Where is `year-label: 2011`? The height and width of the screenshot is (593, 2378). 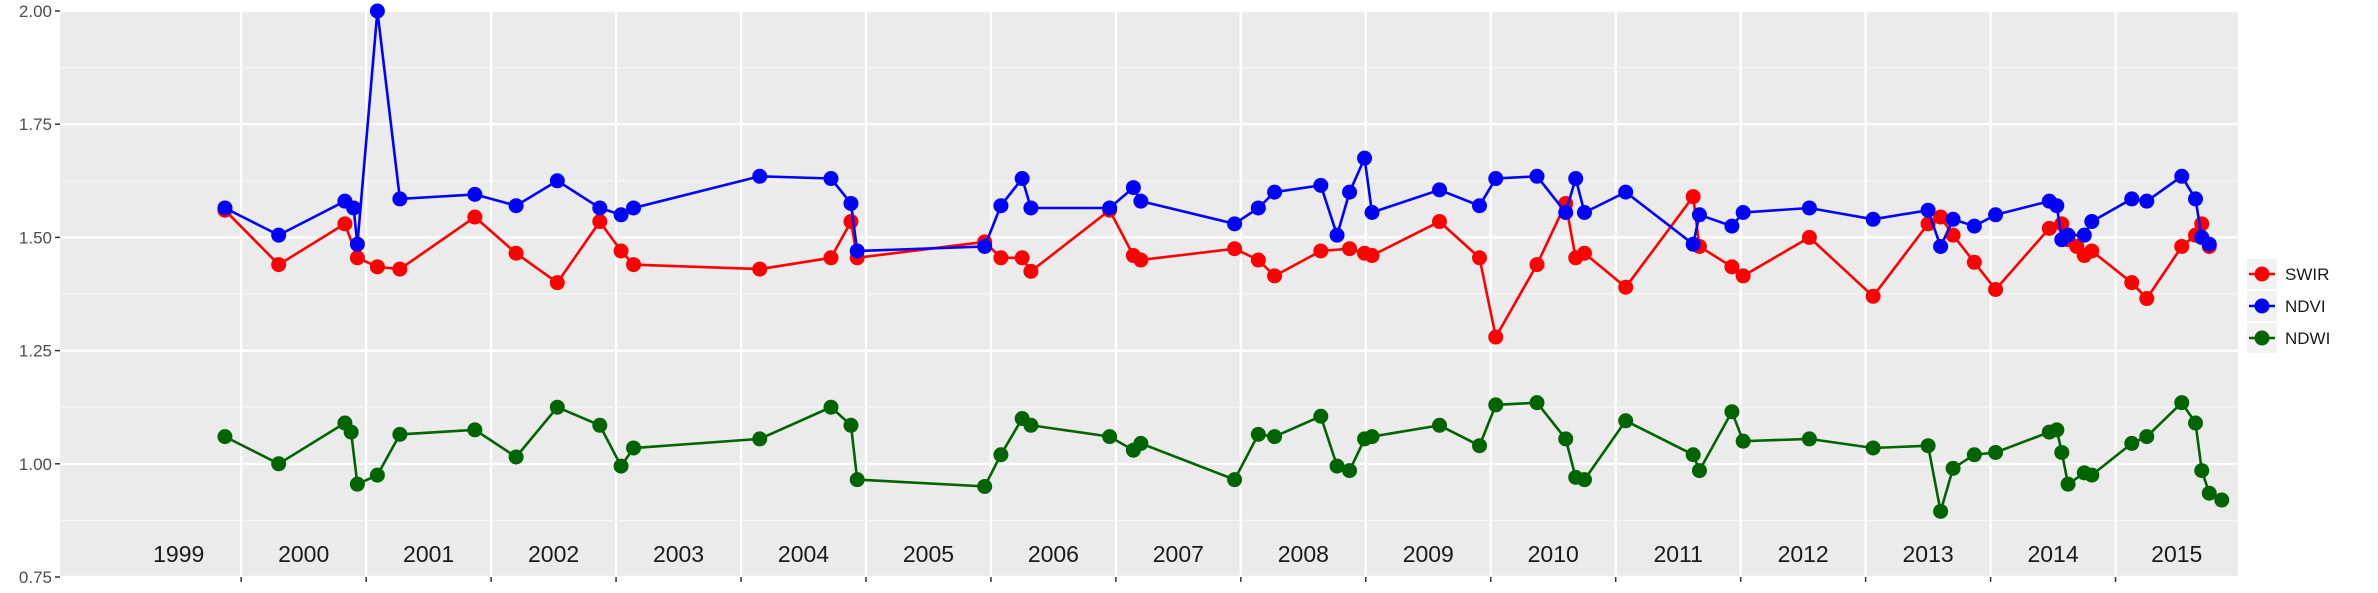
year-label: 2011 is located at coordinates (1677, 554).